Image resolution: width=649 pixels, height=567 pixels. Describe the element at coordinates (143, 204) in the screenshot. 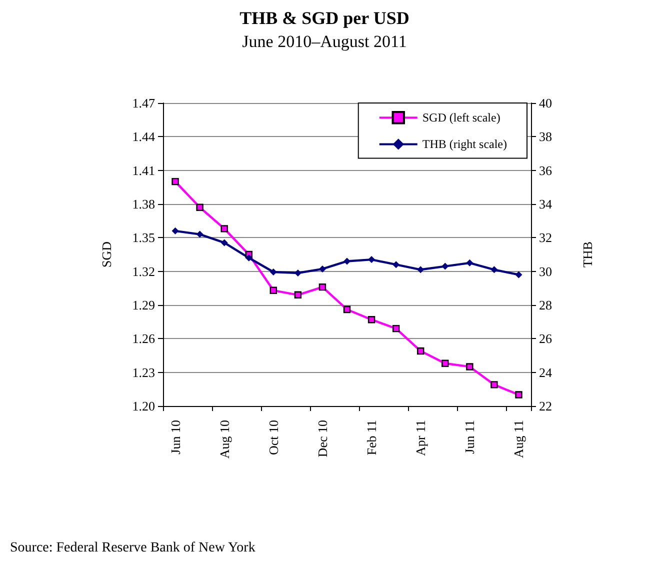

I see `y-tick-label: 1.38` at that location.